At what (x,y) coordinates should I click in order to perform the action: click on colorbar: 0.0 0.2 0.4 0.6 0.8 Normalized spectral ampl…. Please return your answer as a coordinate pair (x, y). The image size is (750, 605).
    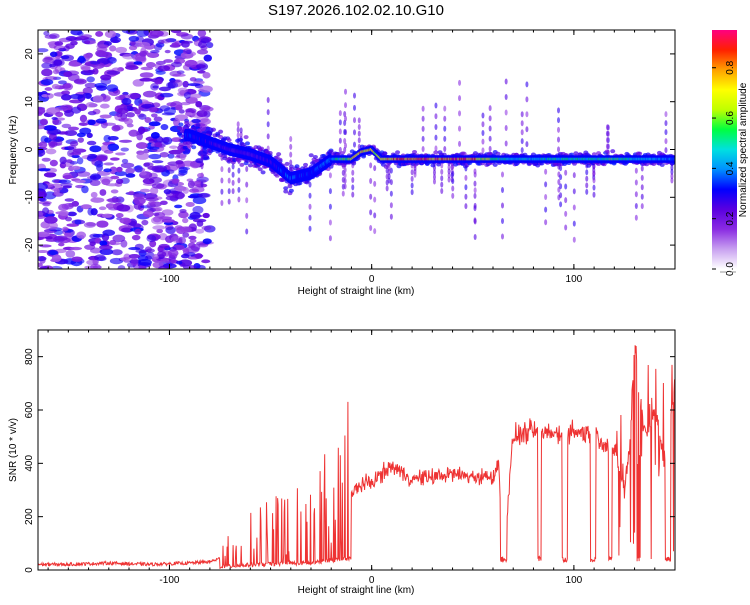
    Looking at the image, I should click on (730, 153).